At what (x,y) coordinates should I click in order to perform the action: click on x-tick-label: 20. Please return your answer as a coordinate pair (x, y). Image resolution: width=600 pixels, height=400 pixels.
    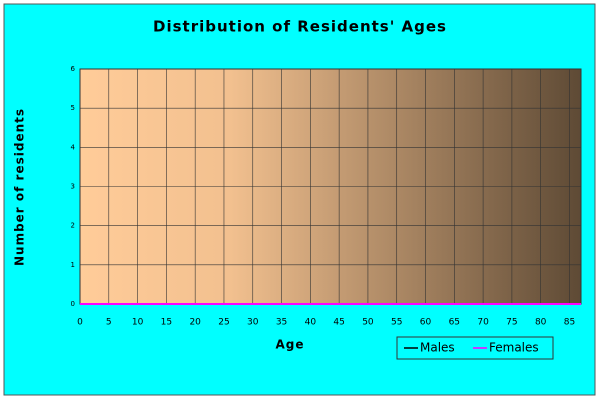
    Looking at the image, I should click on (195, 323).